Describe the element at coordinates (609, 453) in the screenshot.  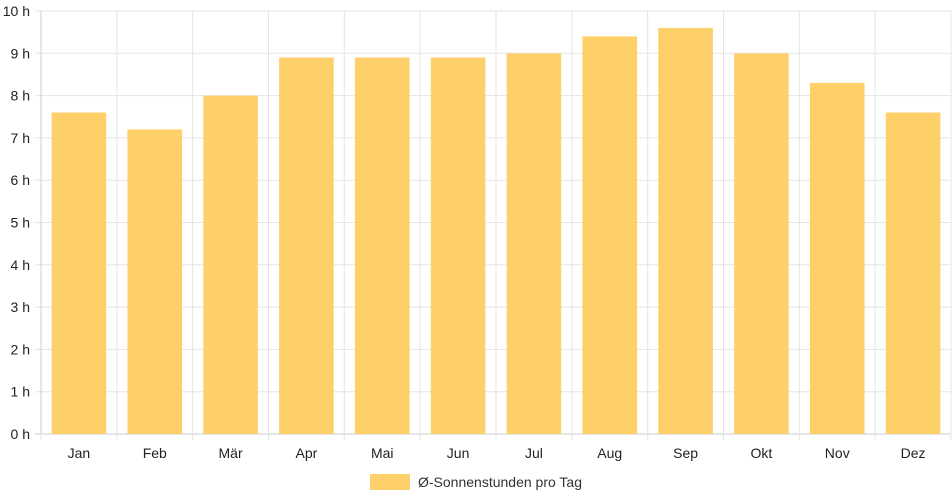
I see `x-tick-label: Aug` at that location.